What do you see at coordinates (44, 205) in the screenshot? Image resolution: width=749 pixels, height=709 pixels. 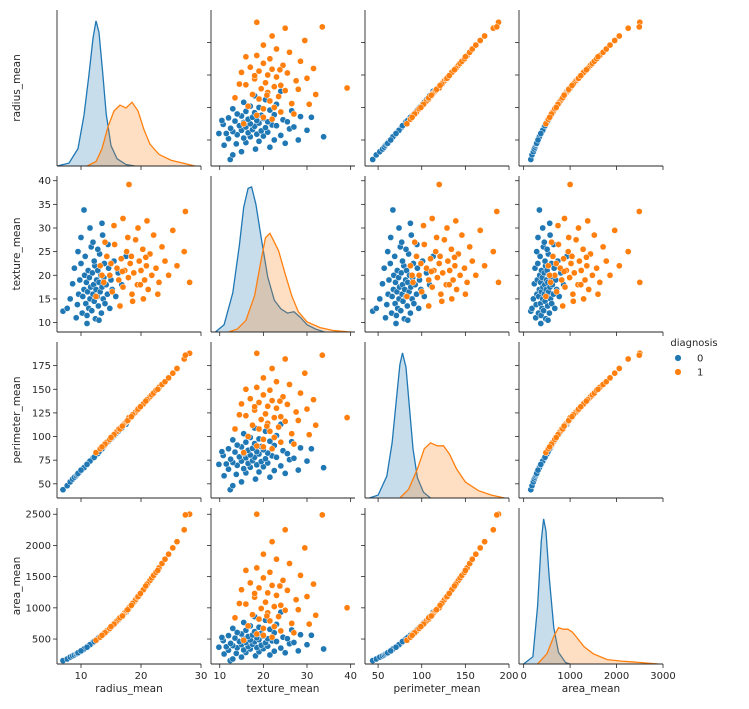 I see `y-tick-label: 35` at bounding box center [44, 205].